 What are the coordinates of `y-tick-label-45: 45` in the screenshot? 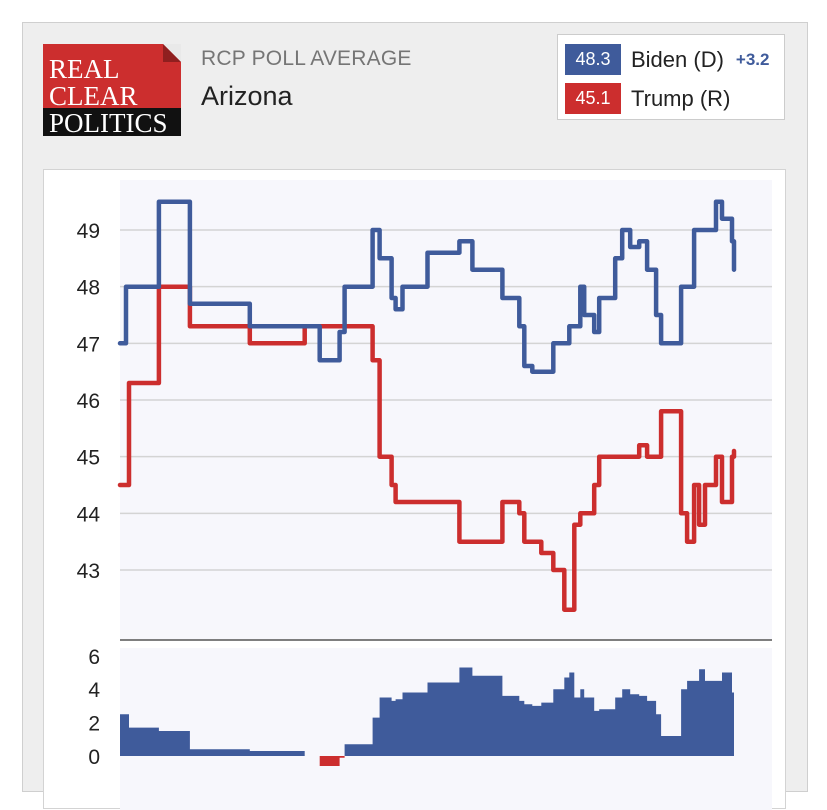 It's located at (88, 458).